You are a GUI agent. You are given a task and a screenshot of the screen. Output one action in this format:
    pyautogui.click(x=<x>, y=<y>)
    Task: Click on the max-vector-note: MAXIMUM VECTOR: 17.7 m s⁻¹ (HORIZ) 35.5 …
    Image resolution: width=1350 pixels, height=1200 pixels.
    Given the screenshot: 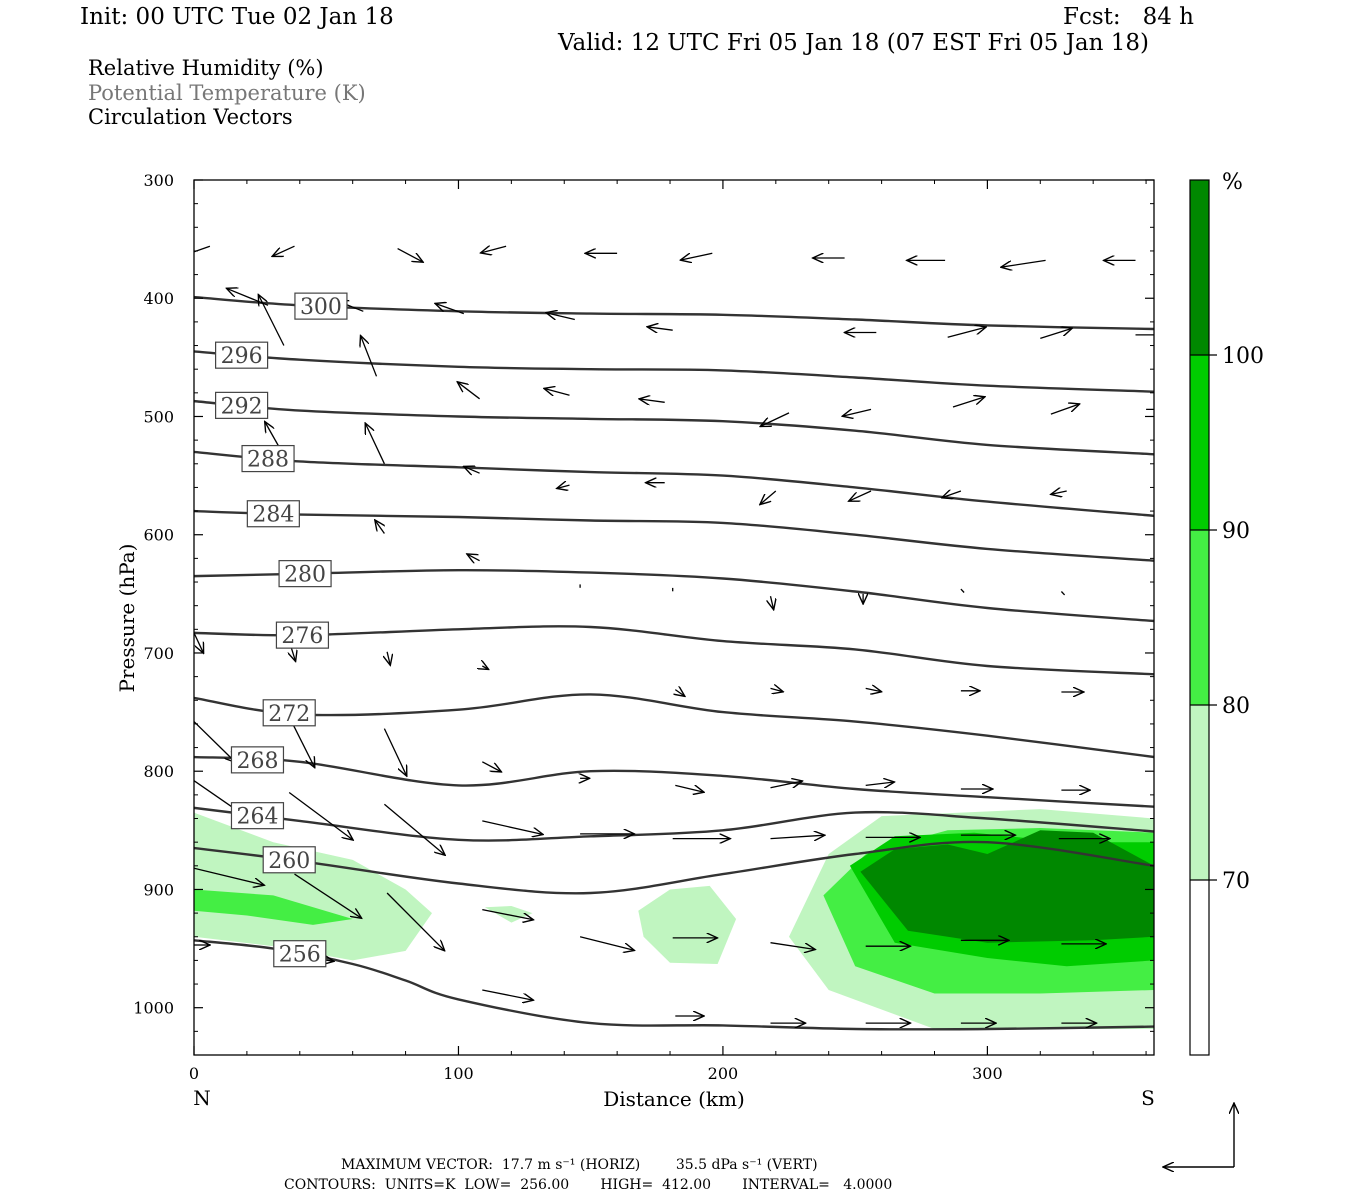 What is the action you would take?
    pyautogui.click(x=579, y=1165)
    